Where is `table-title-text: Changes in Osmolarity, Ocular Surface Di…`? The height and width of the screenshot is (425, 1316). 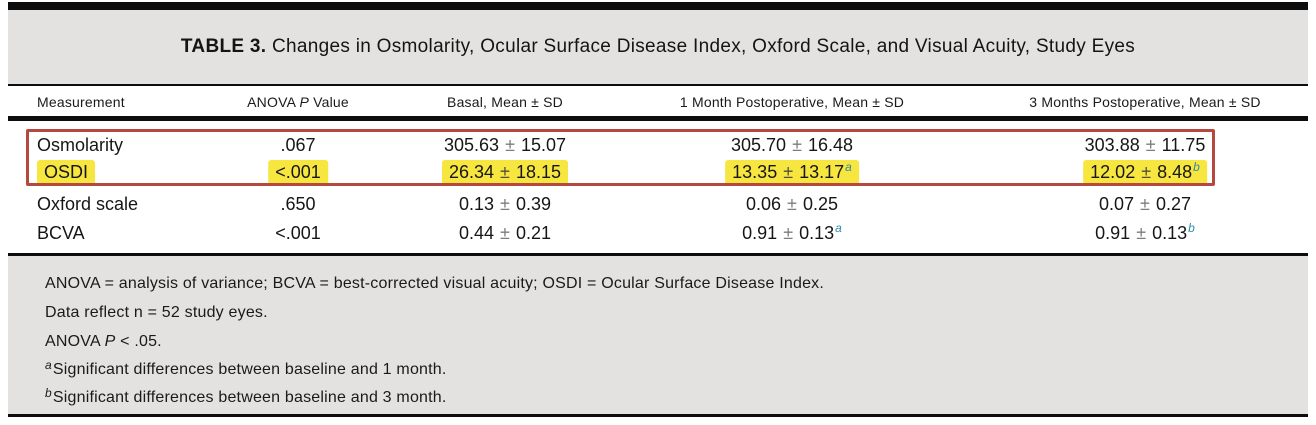 table-title-text: Changes in Osmolarity, Ocular Surface Di… is located at coordinates (703, 46).